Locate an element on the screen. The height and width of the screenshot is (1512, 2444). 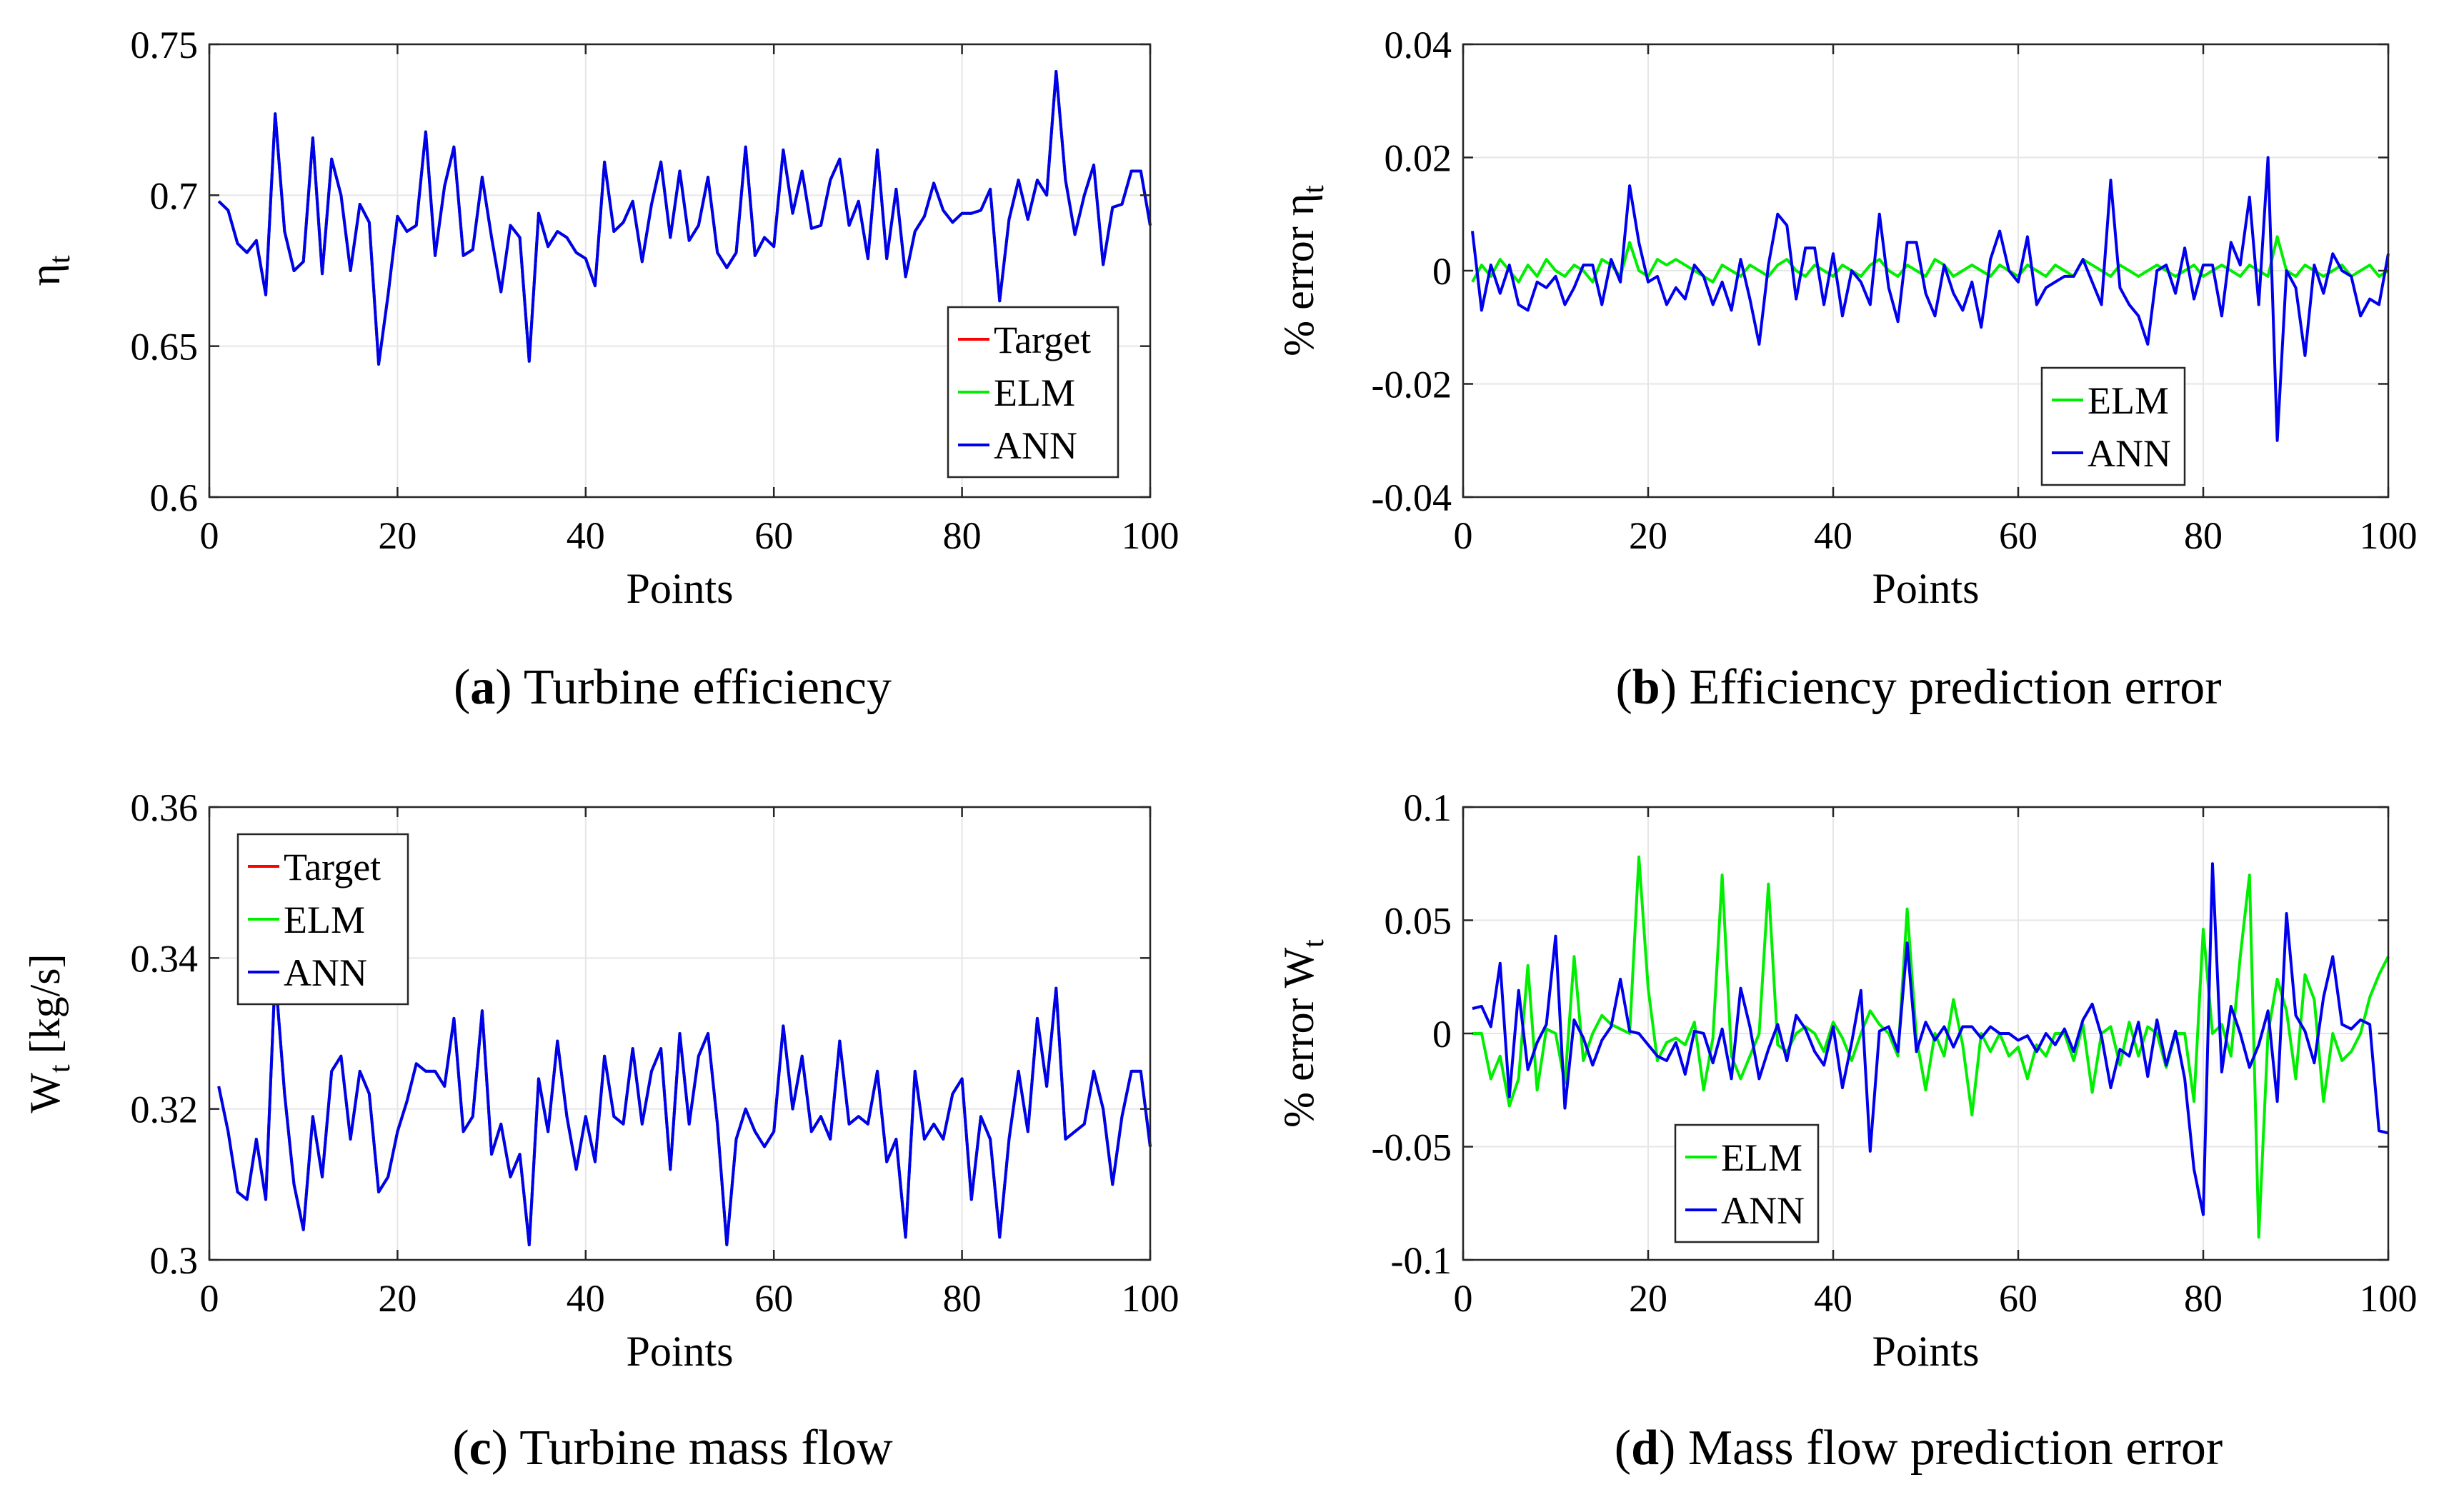
panel-caption: (a) Turbine efficiency is located at coordinates (673, 687).